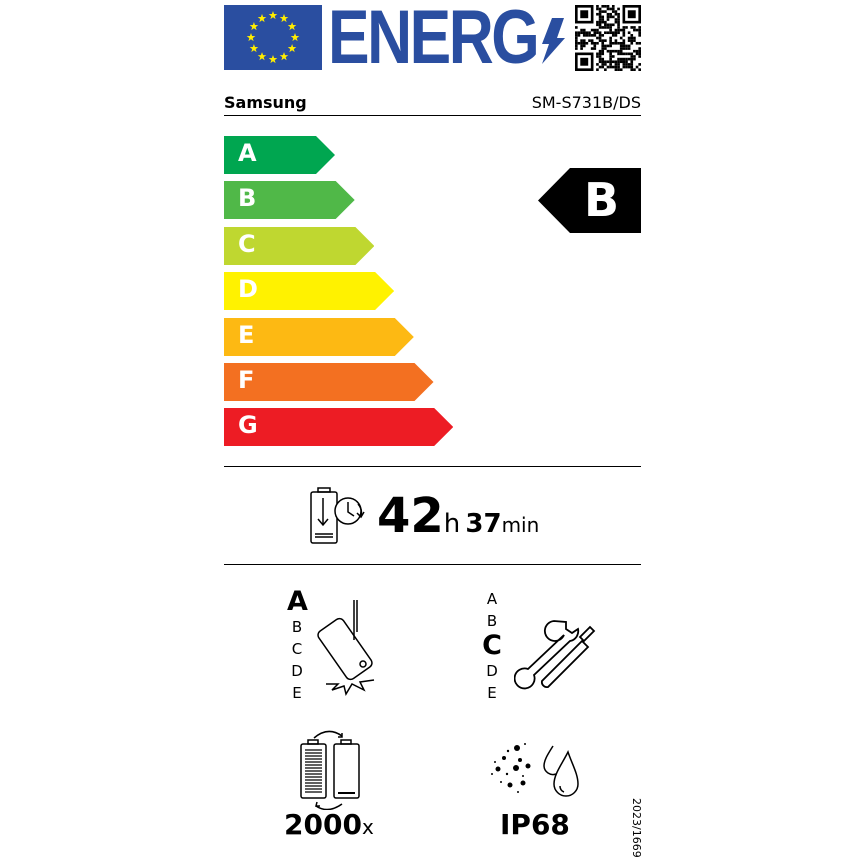 The height and width of the screenshot is (868, 868). I want to click on rating-arrow-icon, so click(589, 200).